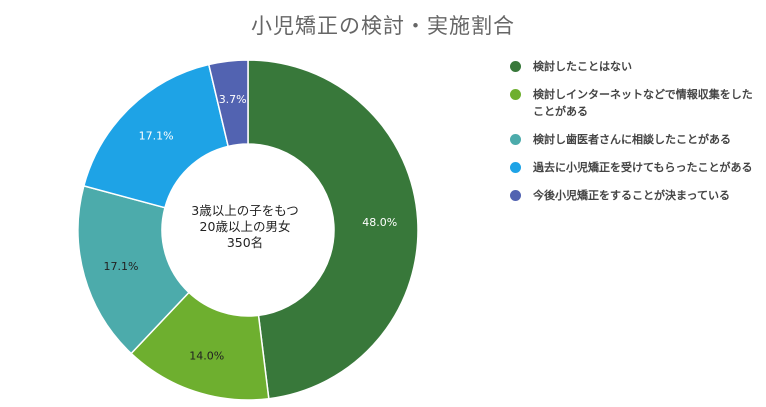 This screenshot has height=407, width=766. What do you see at coordinates (632, 195) in the screenshot?
I see `legend-label: 今後小児矯正をすることが決まっている` at bounding box center [632, 195].